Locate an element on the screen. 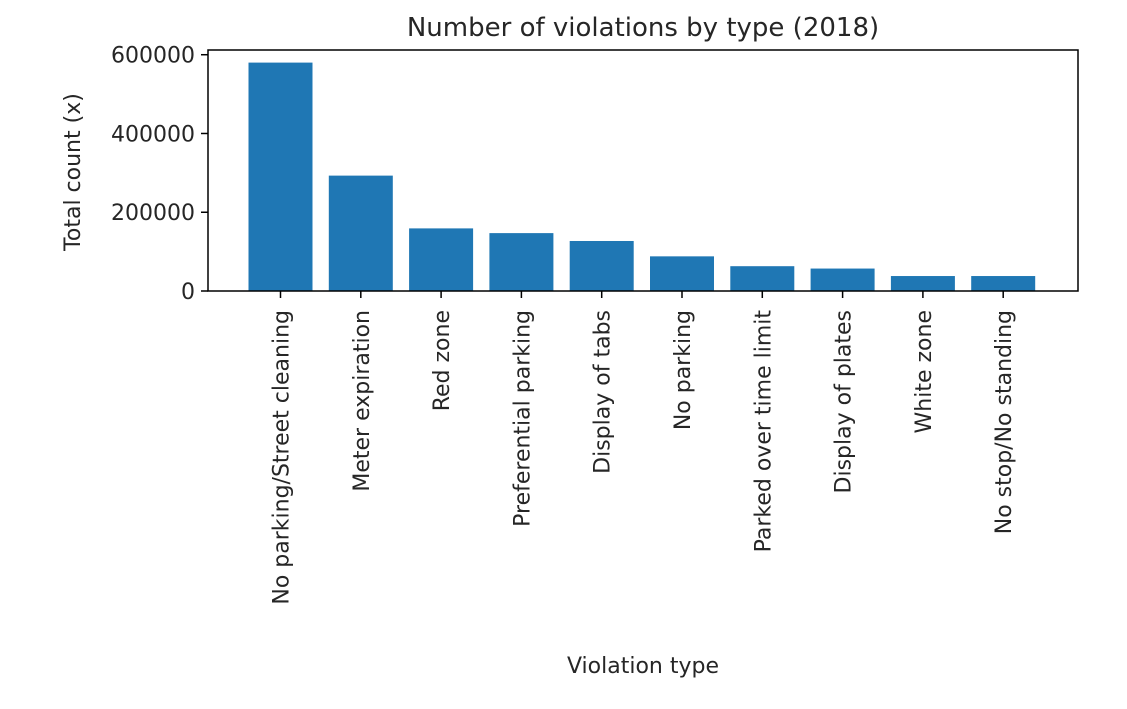 The image size is (1127, 709). x-tick-label: Display of plates is located at coordinates (844, 401).